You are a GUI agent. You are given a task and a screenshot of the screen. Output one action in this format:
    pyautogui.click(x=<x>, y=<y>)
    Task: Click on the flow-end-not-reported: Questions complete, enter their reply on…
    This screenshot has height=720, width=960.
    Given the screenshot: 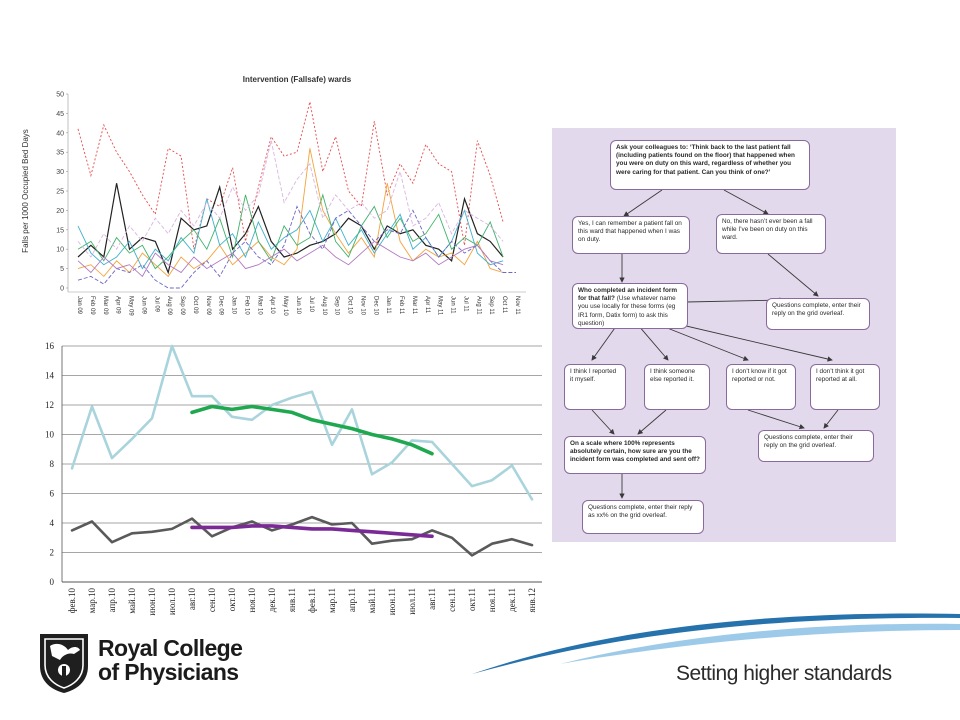 What is the action you would take?
    pyautogui.click(x=816, y=446)
    